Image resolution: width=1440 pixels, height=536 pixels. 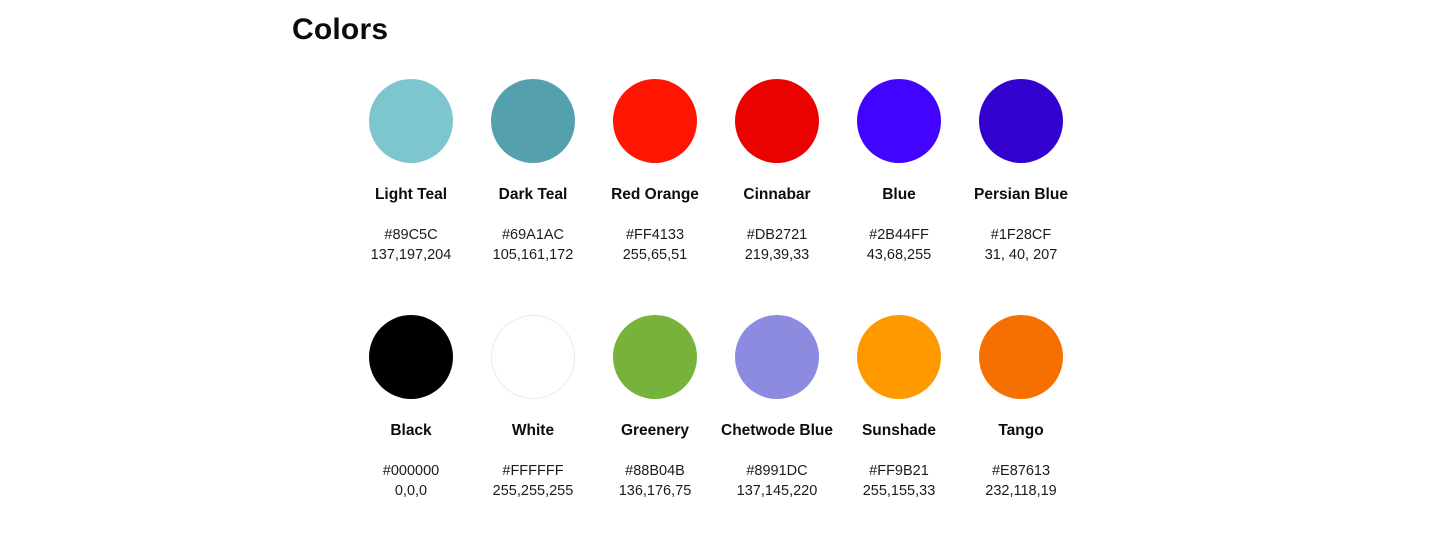 What do you see at coordinates (1021, 471) in the screenshot?
I see `color-hex: #E87613` at bounding box center [1021, 471].